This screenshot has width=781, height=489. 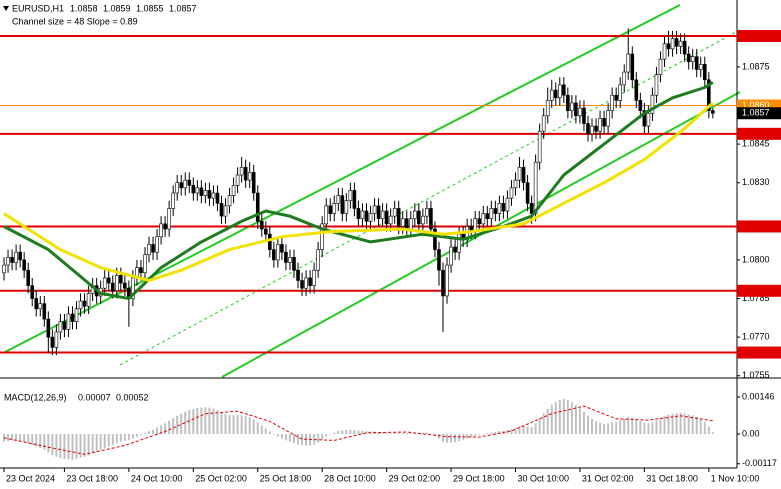 What do you see at coordinates (75, 21) in the screenshot?
I see `chart-subtitle: Channel size = 48 Slope = 0.89` at bounding box center [75, 21].